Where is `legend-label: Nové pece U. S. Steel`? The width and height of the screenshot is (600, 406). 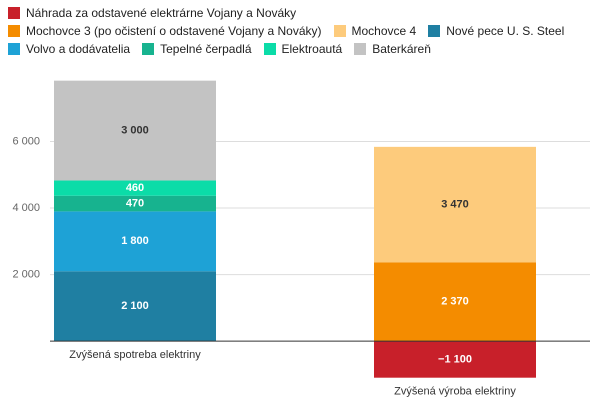 legend-label: Nové pece U. S. Steel is located at coordinates (505, 31).